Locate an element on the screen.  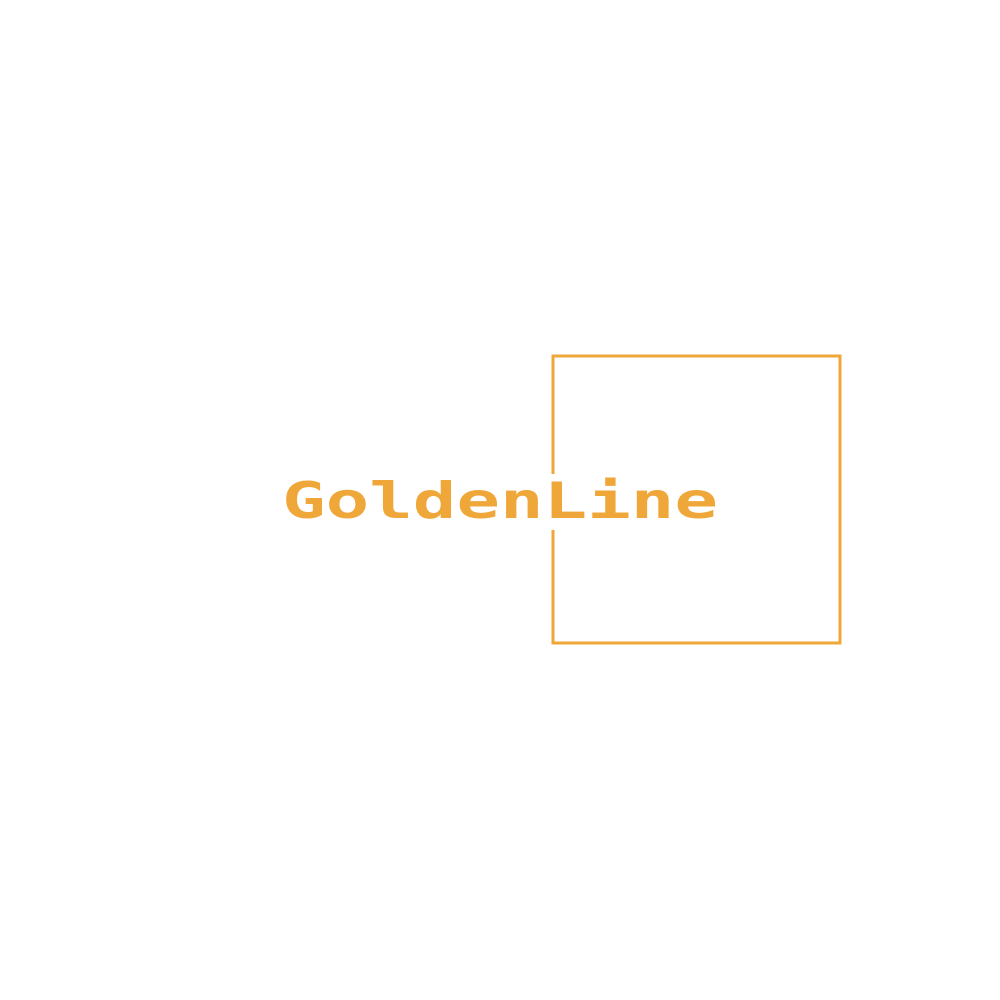
brand-wordmark: GoldenLine is located at coordinates (500, 501).